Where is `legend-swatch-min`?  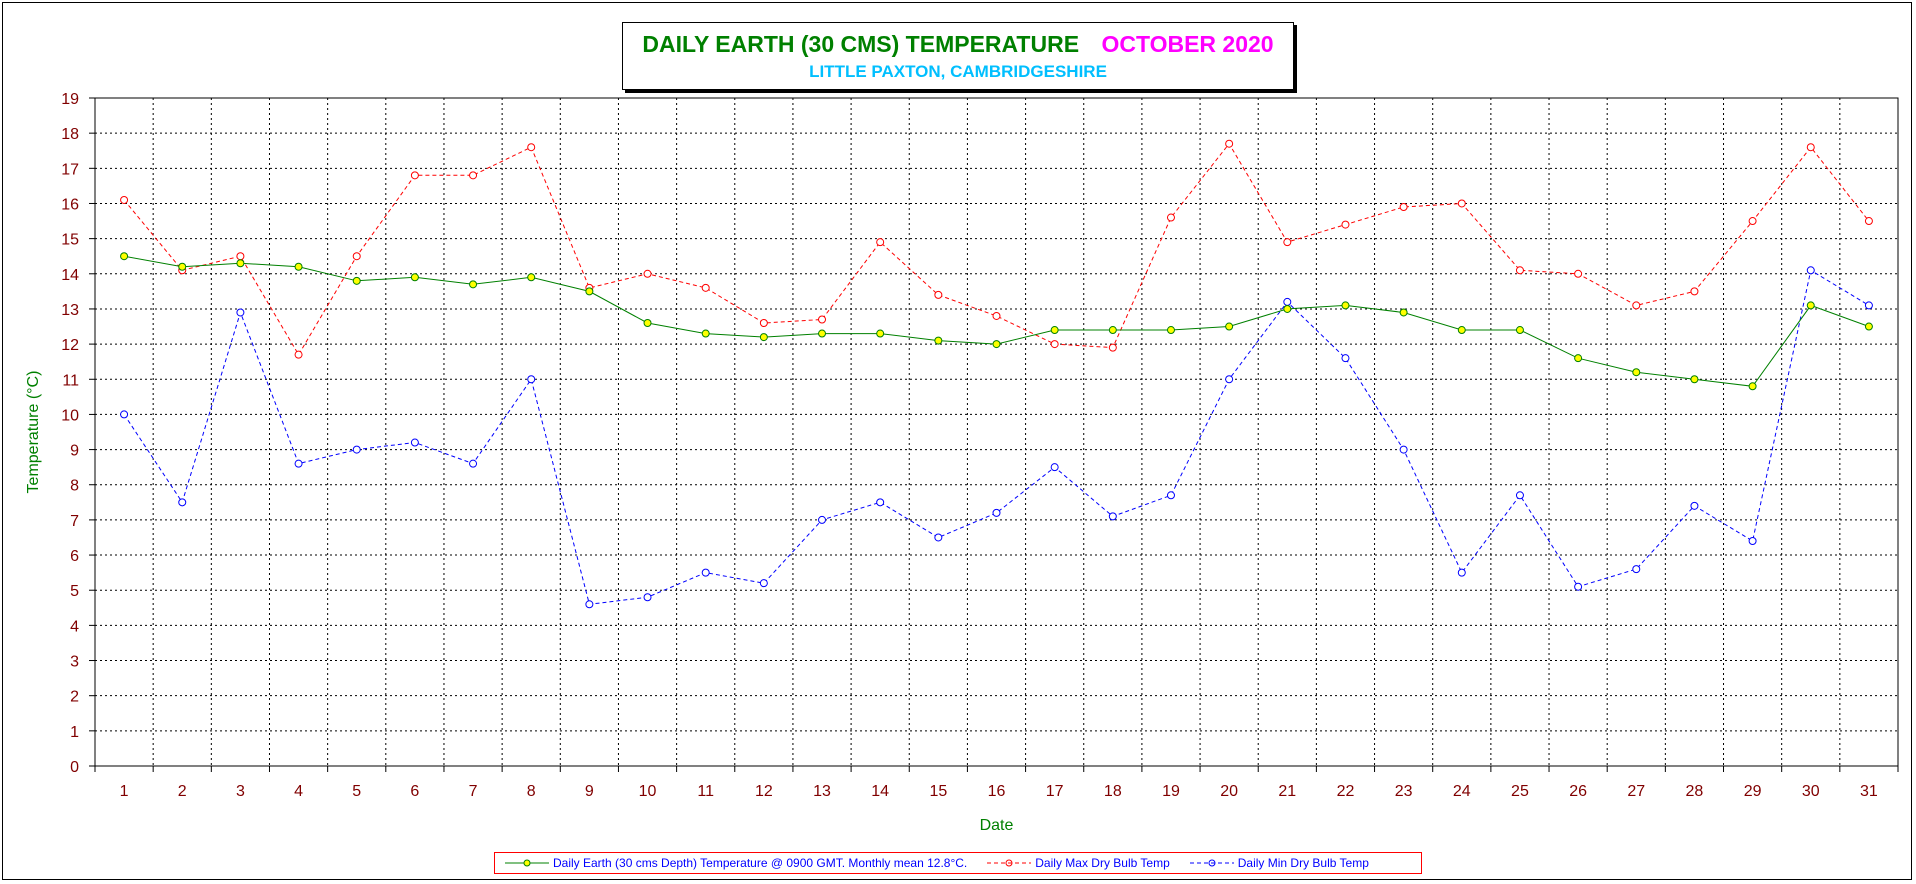
legend-swatch-min is located at coordinates (1211, 863).